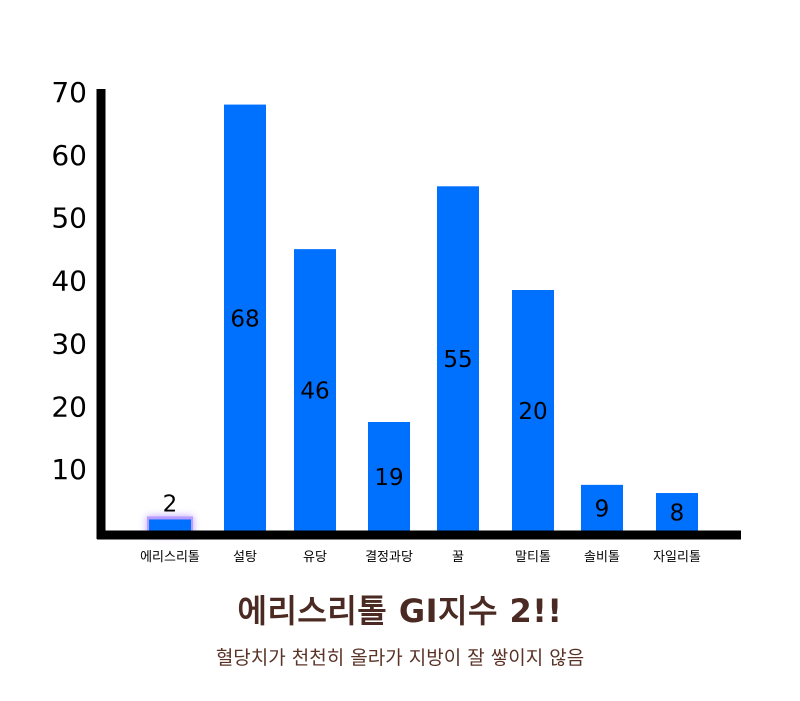  Describe the element at coordinates (389, 557) in the screenshot. I see `category-label-4: 결정과당` at that location.